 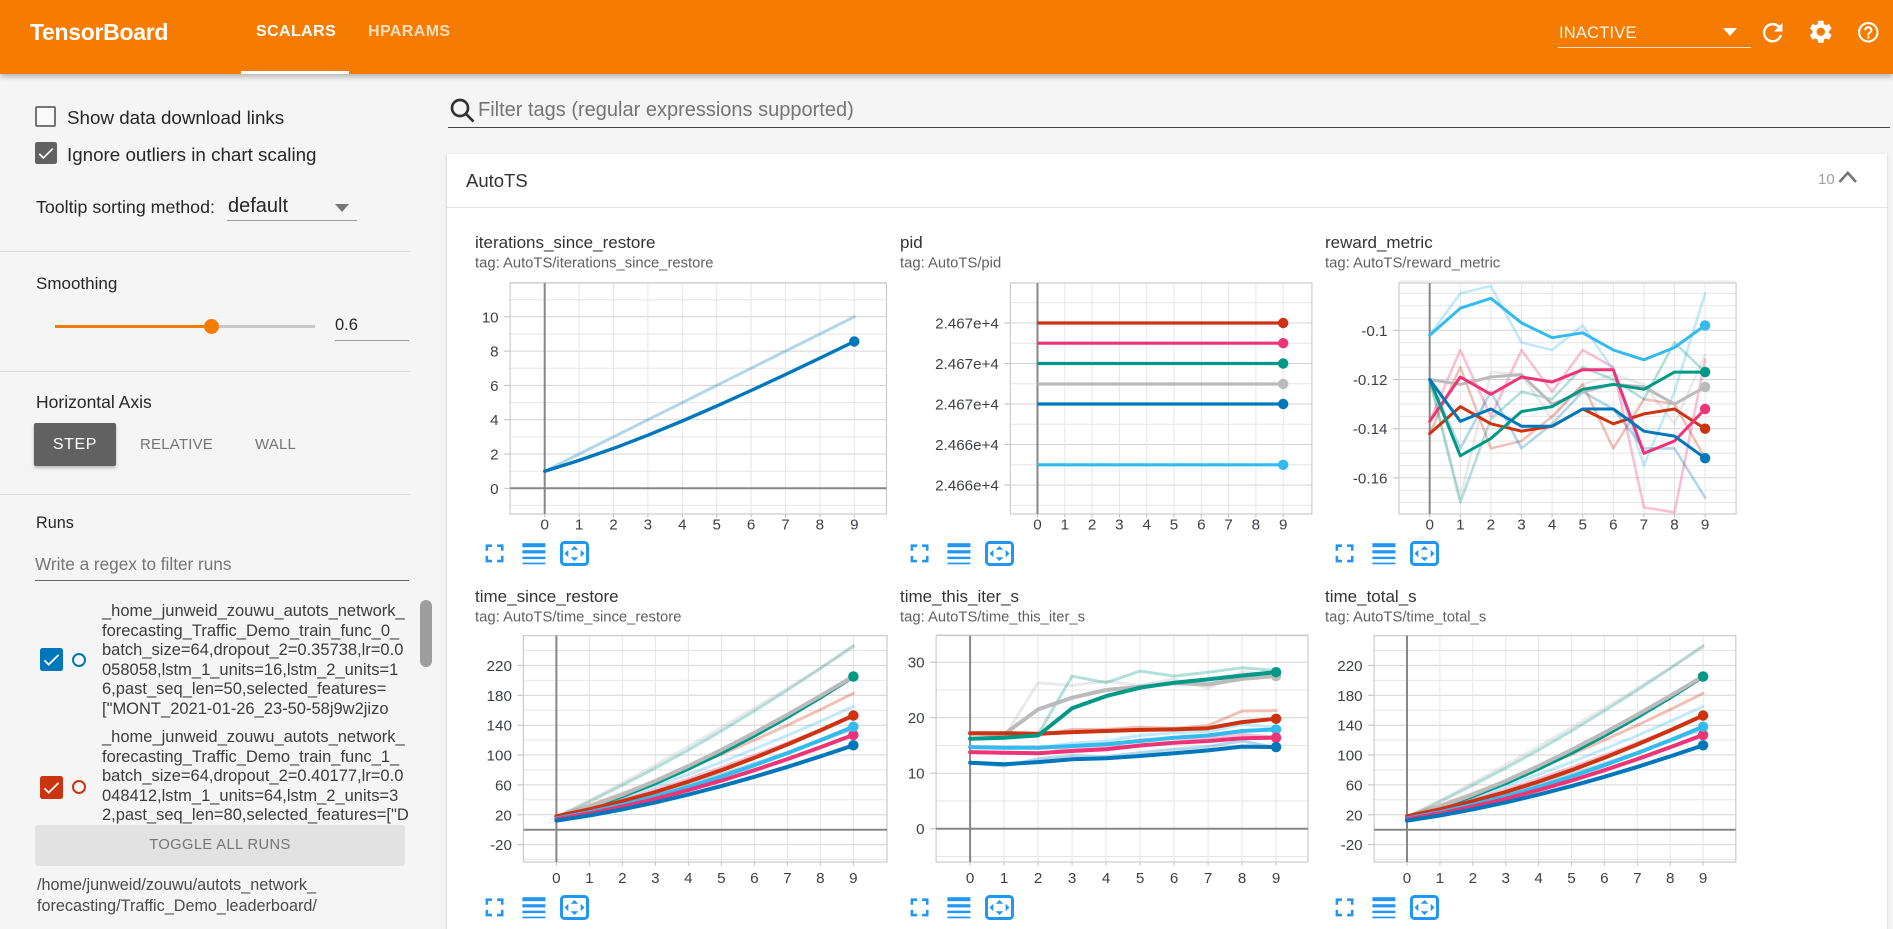 I want to click on svg-text: tag: AutoTS/pid, so click(x=950, y=264).